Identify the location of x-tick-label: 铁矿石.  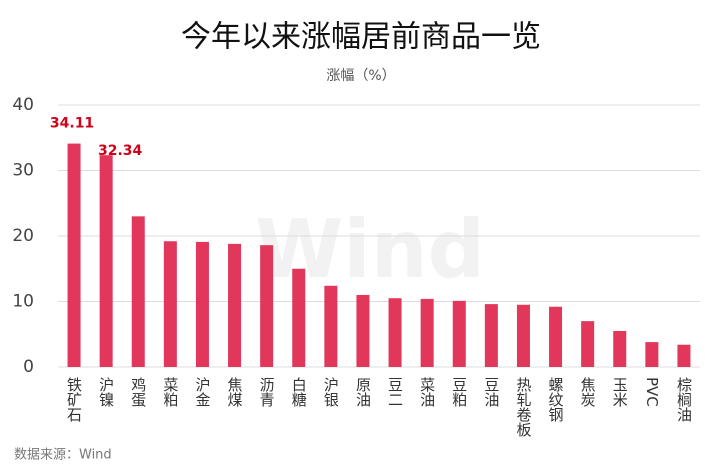
(74, 399).